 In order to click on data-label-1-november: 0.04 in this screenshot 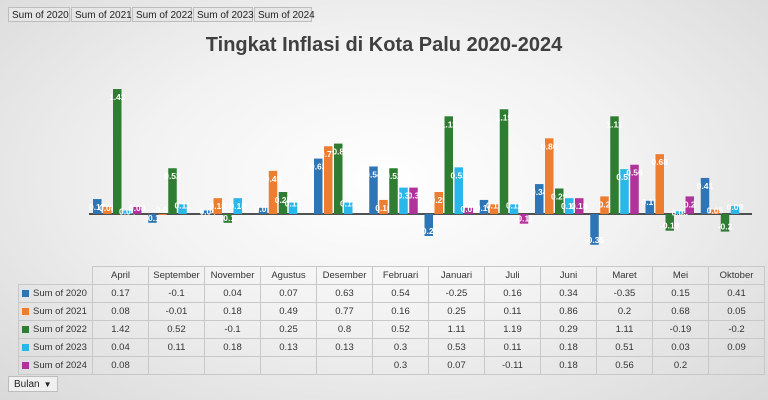, I will do `click(207, 211)`.